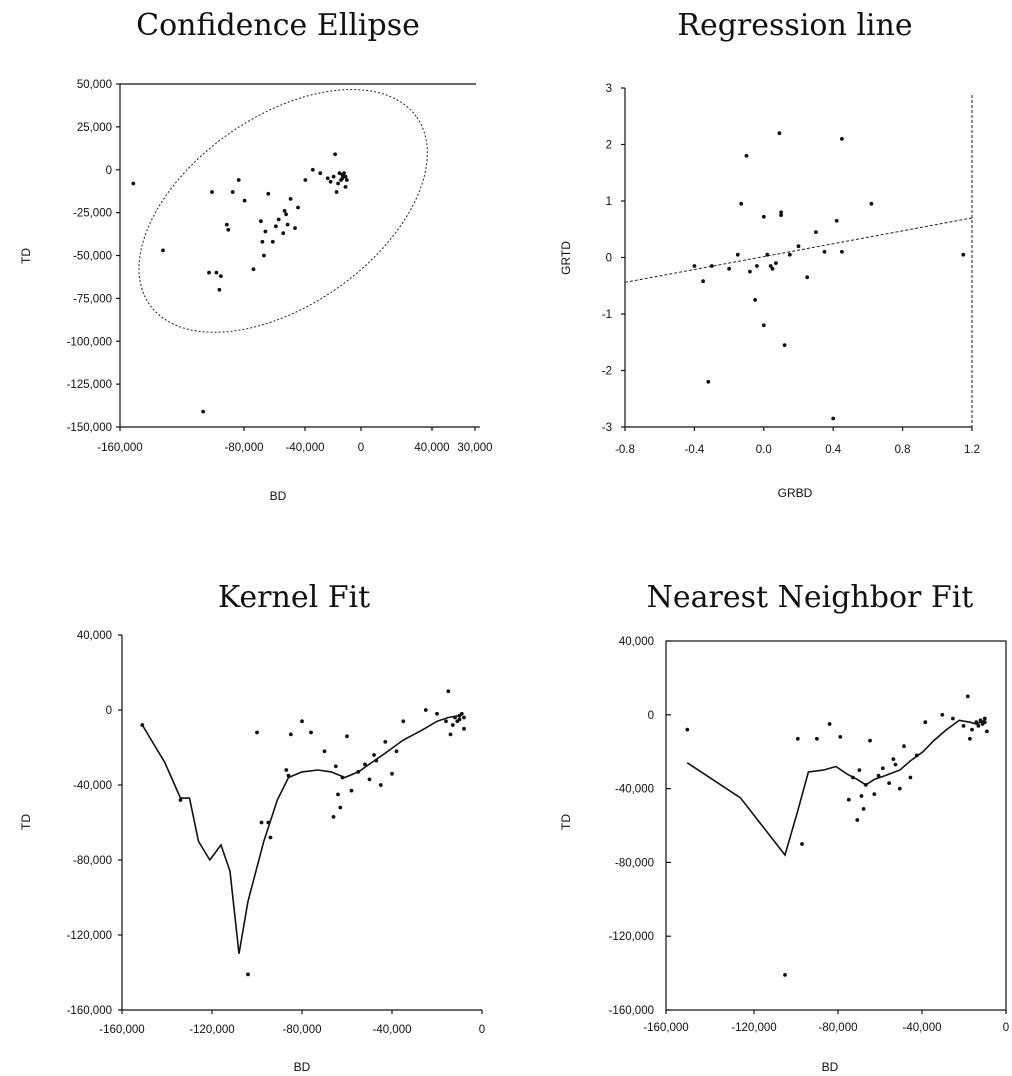 The image size is (1012, 1076). Describe the element at coordinates (903, 450) in the screenshot. I see `x-tick-label: 0.8` at that location.